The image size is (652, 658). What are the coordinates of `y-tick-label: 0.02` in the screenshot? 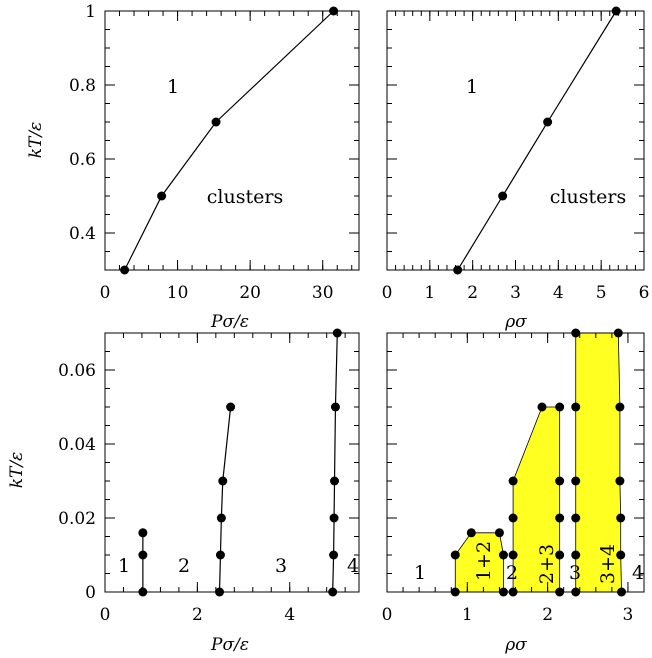 It's located at (77, 519).